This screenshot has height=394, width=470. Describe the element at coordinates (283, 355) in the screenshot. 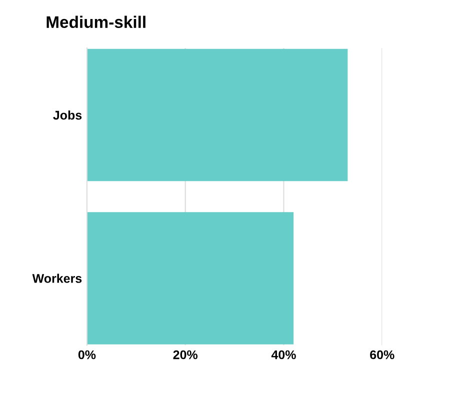

I see `x-tick-label: 40%` at that location.